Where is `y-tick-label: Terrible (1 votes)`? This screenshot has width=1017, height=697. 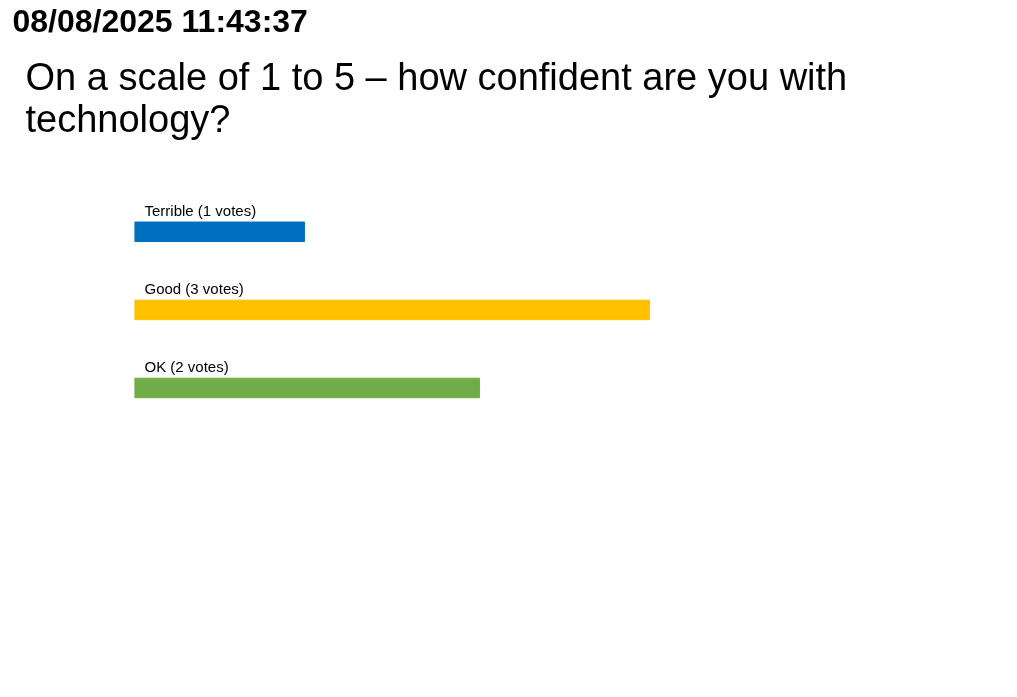 y-tick-label: Terrible (1 votes) is located at coordinates (200, 210).